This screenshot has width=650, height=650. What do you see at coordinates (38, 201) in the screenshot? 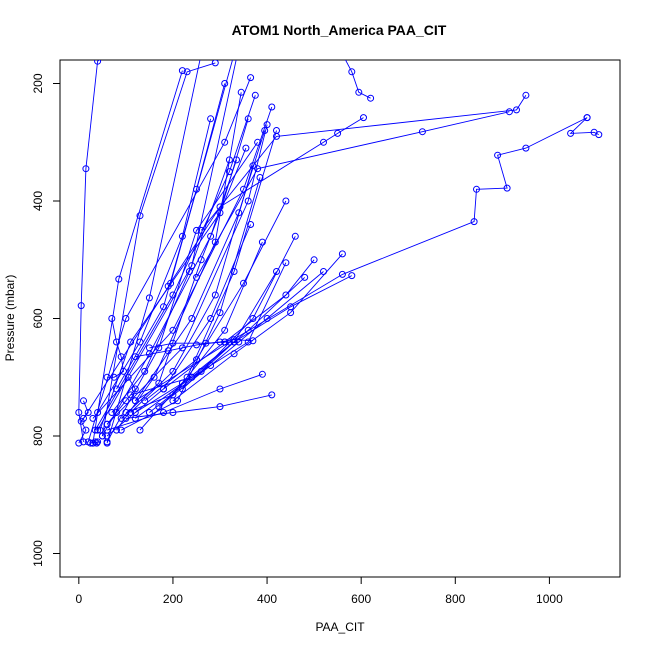
I see `y-tick-label: 400` at bounding box center [38, 201].